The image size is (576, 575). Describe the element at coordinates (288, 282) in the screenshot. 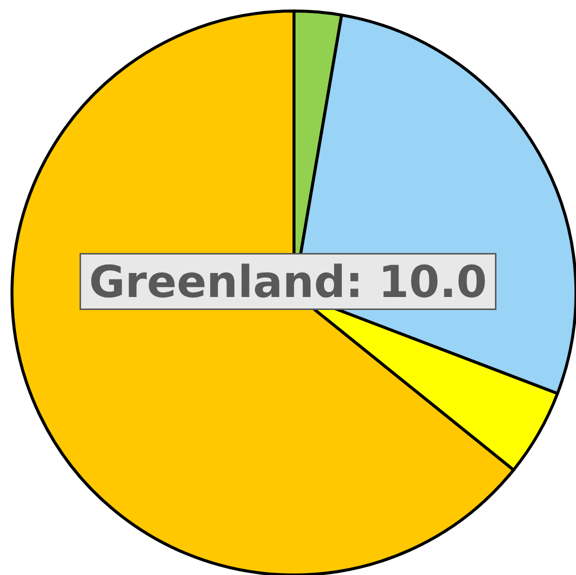

I see `text: Greenland: 10.0` at that location.